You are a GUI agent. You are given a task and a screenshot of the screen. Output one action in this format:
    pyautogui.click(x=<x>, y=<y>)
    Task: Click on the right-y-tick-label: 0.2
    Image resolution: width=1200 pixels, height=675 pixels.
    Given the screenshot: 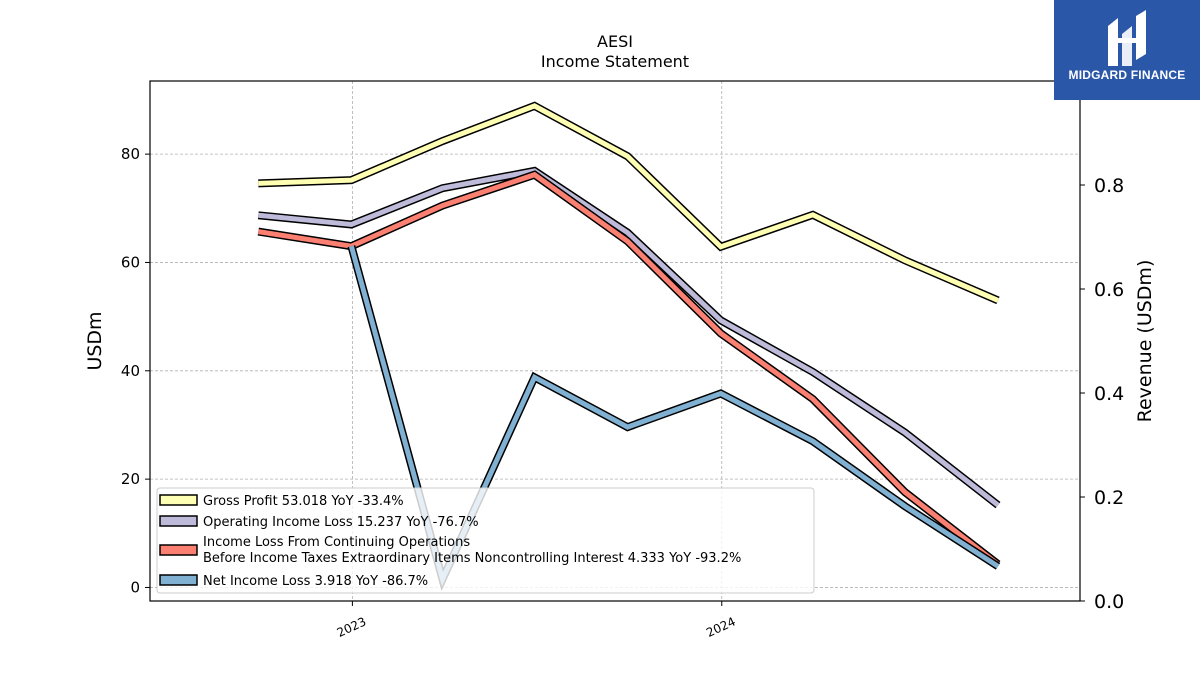 What is the action you would take?
    pyautogui.click(x=1109, y=498)
    